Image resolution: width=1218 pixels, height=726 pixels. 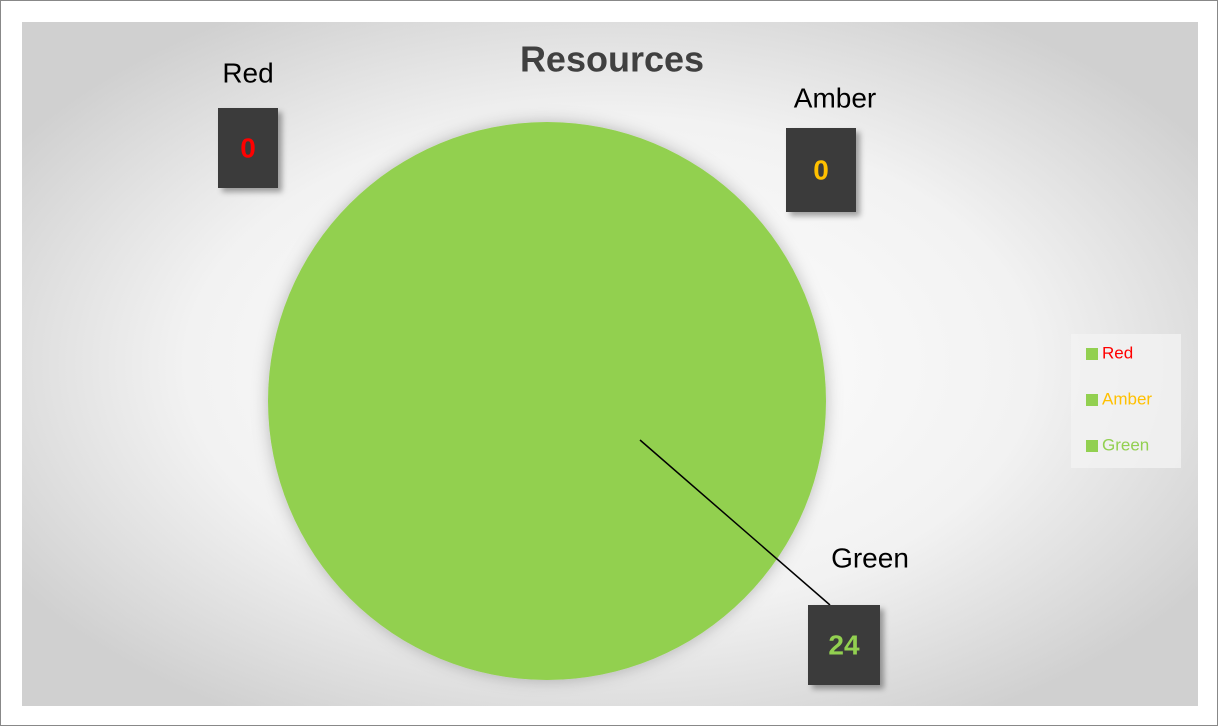 I want to click on legend-label: Amber, so click(x=1127, y=398).